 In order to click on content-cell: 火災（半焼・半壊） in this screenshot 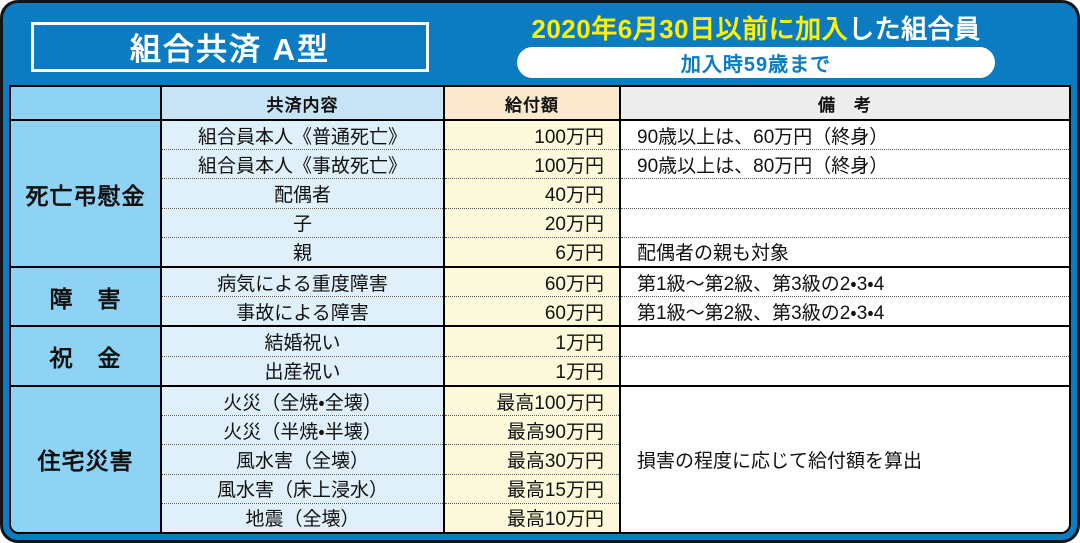, I will do `click(302, 430)`.